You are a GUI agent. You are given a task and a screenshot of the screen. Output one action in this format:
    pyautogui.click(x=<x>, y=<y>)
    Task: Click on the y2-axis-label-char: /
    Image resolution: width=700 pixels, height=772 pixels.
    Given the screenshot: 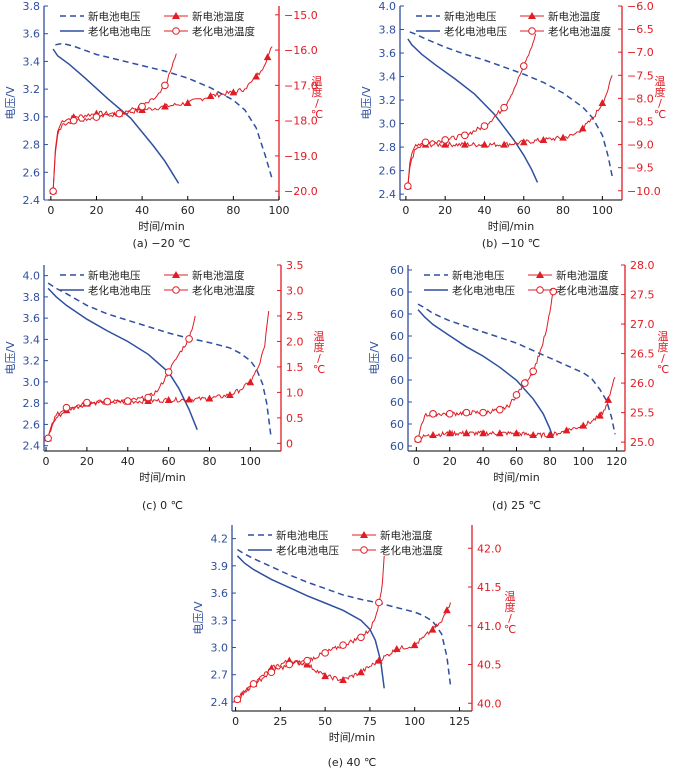 What is the action you would take?
    pyautogui.click(x=317, y=103)
    